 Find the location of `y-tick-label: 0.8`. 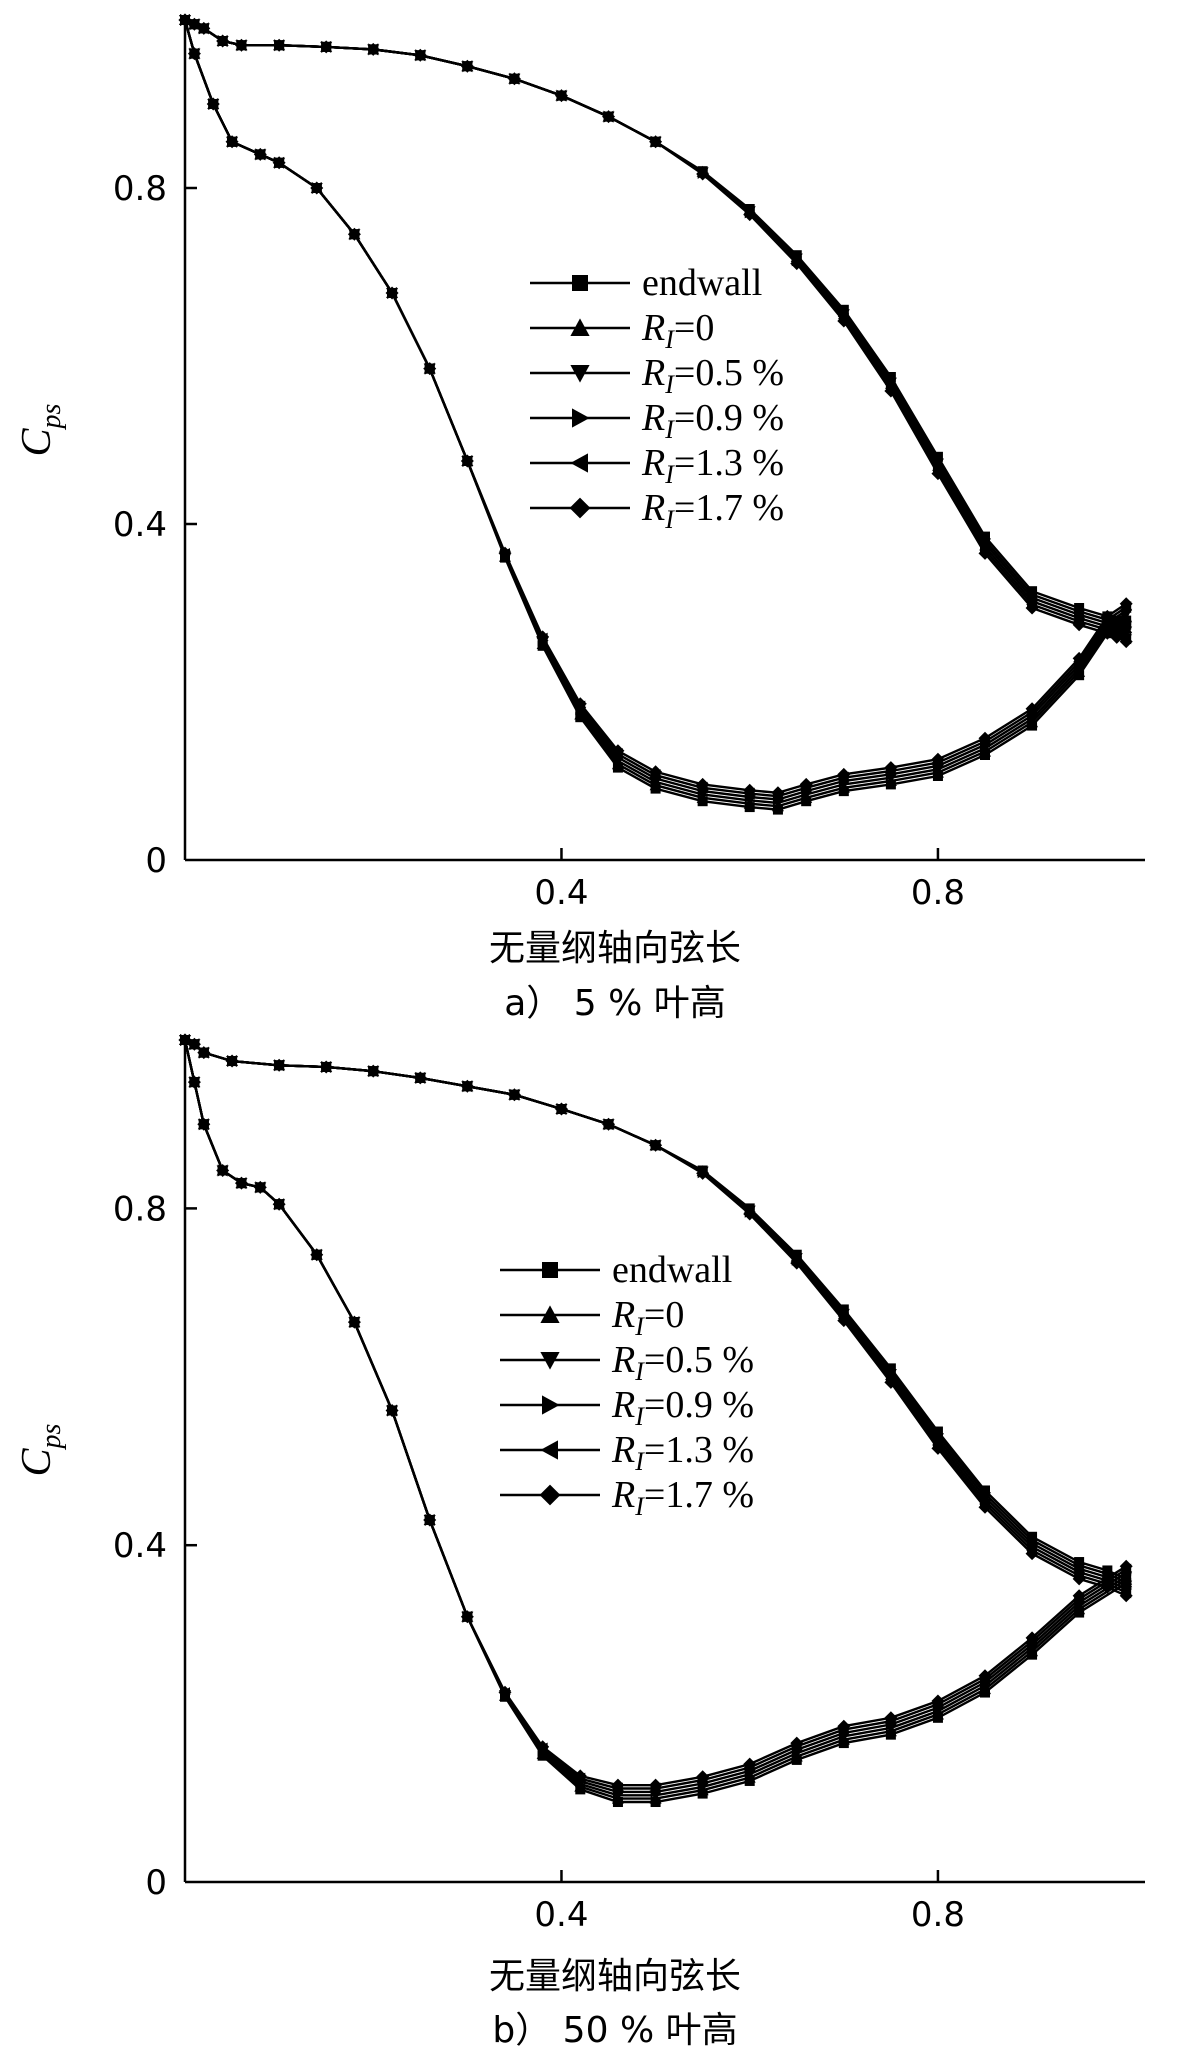

y-tick-label: 0.8 is located at coordinates (140, 1209).